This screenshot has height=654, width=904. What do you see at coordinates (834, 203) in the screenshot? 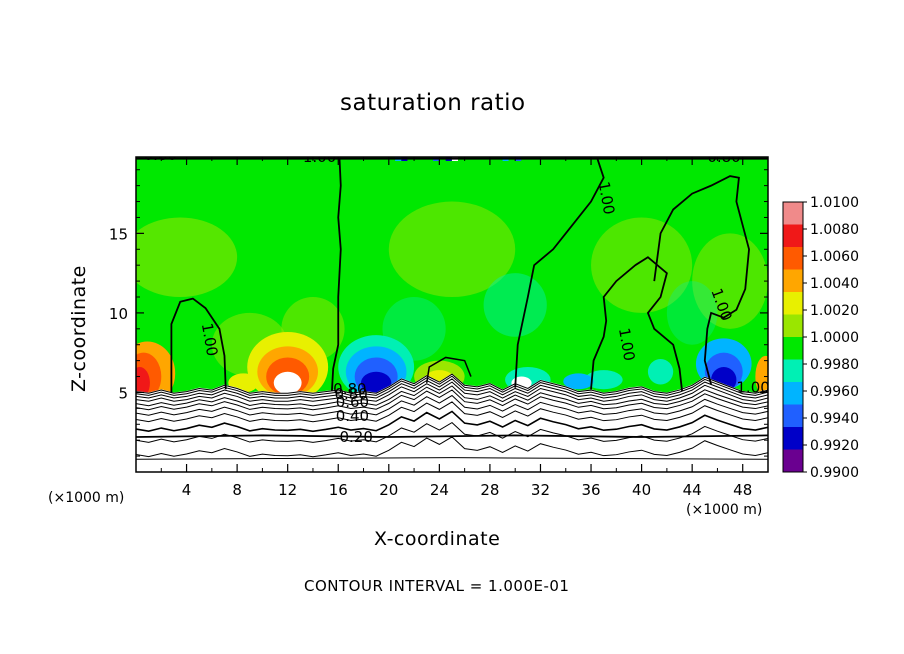
I see `colorbar-label: 1.0100` at bounding box center [834, 203].